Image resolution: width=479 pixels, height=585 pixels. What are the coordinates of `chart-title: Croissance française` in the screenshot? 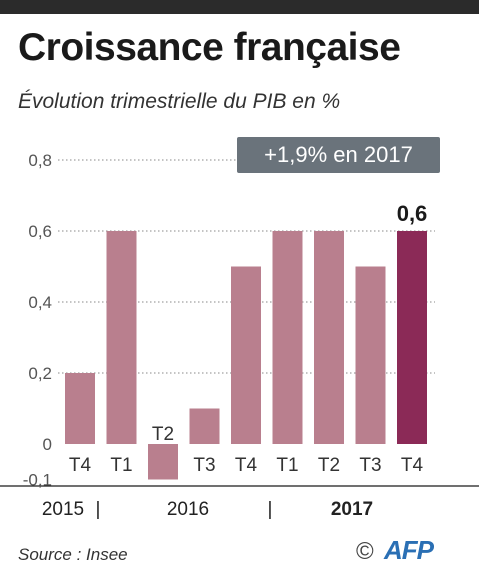 It's located at (209, 47).